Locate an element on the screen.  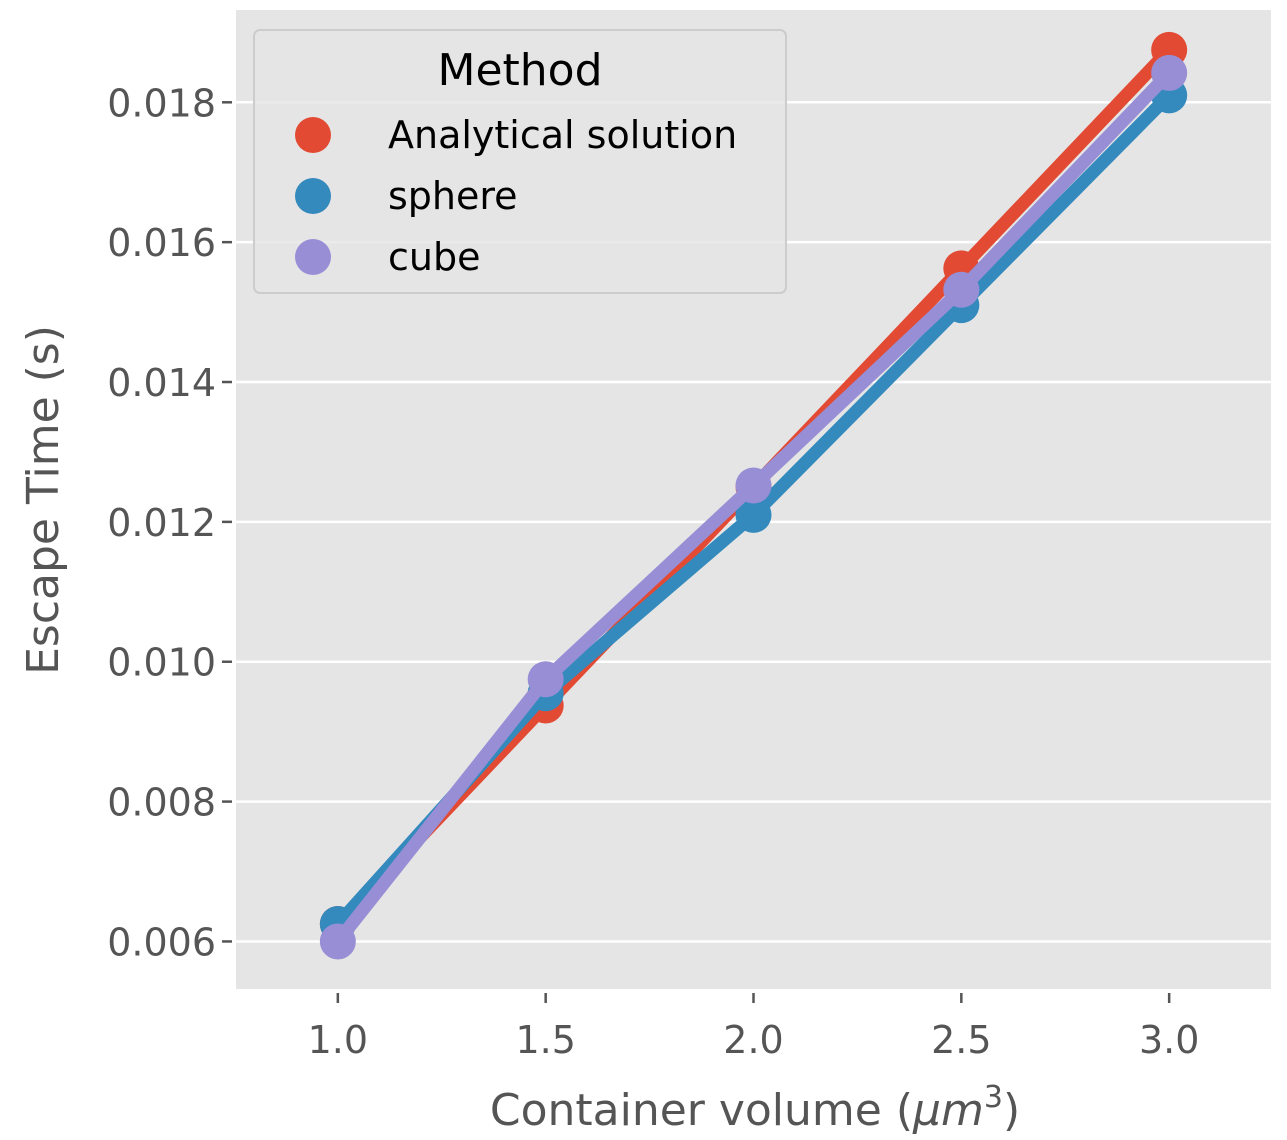
legend-items: Analytical solution sphere cube is located at coordinates (516, 196).